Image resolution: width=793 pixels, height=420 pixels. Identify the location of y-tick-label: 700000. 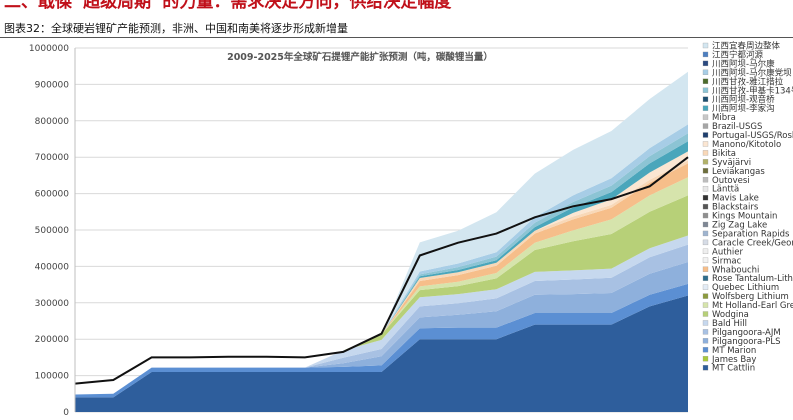
(52, 158).